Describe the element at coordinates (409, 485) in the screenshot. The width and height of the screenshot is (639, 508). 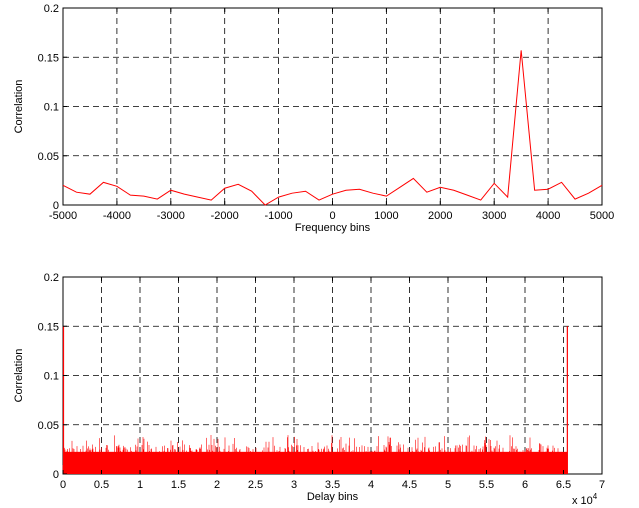
I see `x-tick-label: 4.5` at that location.